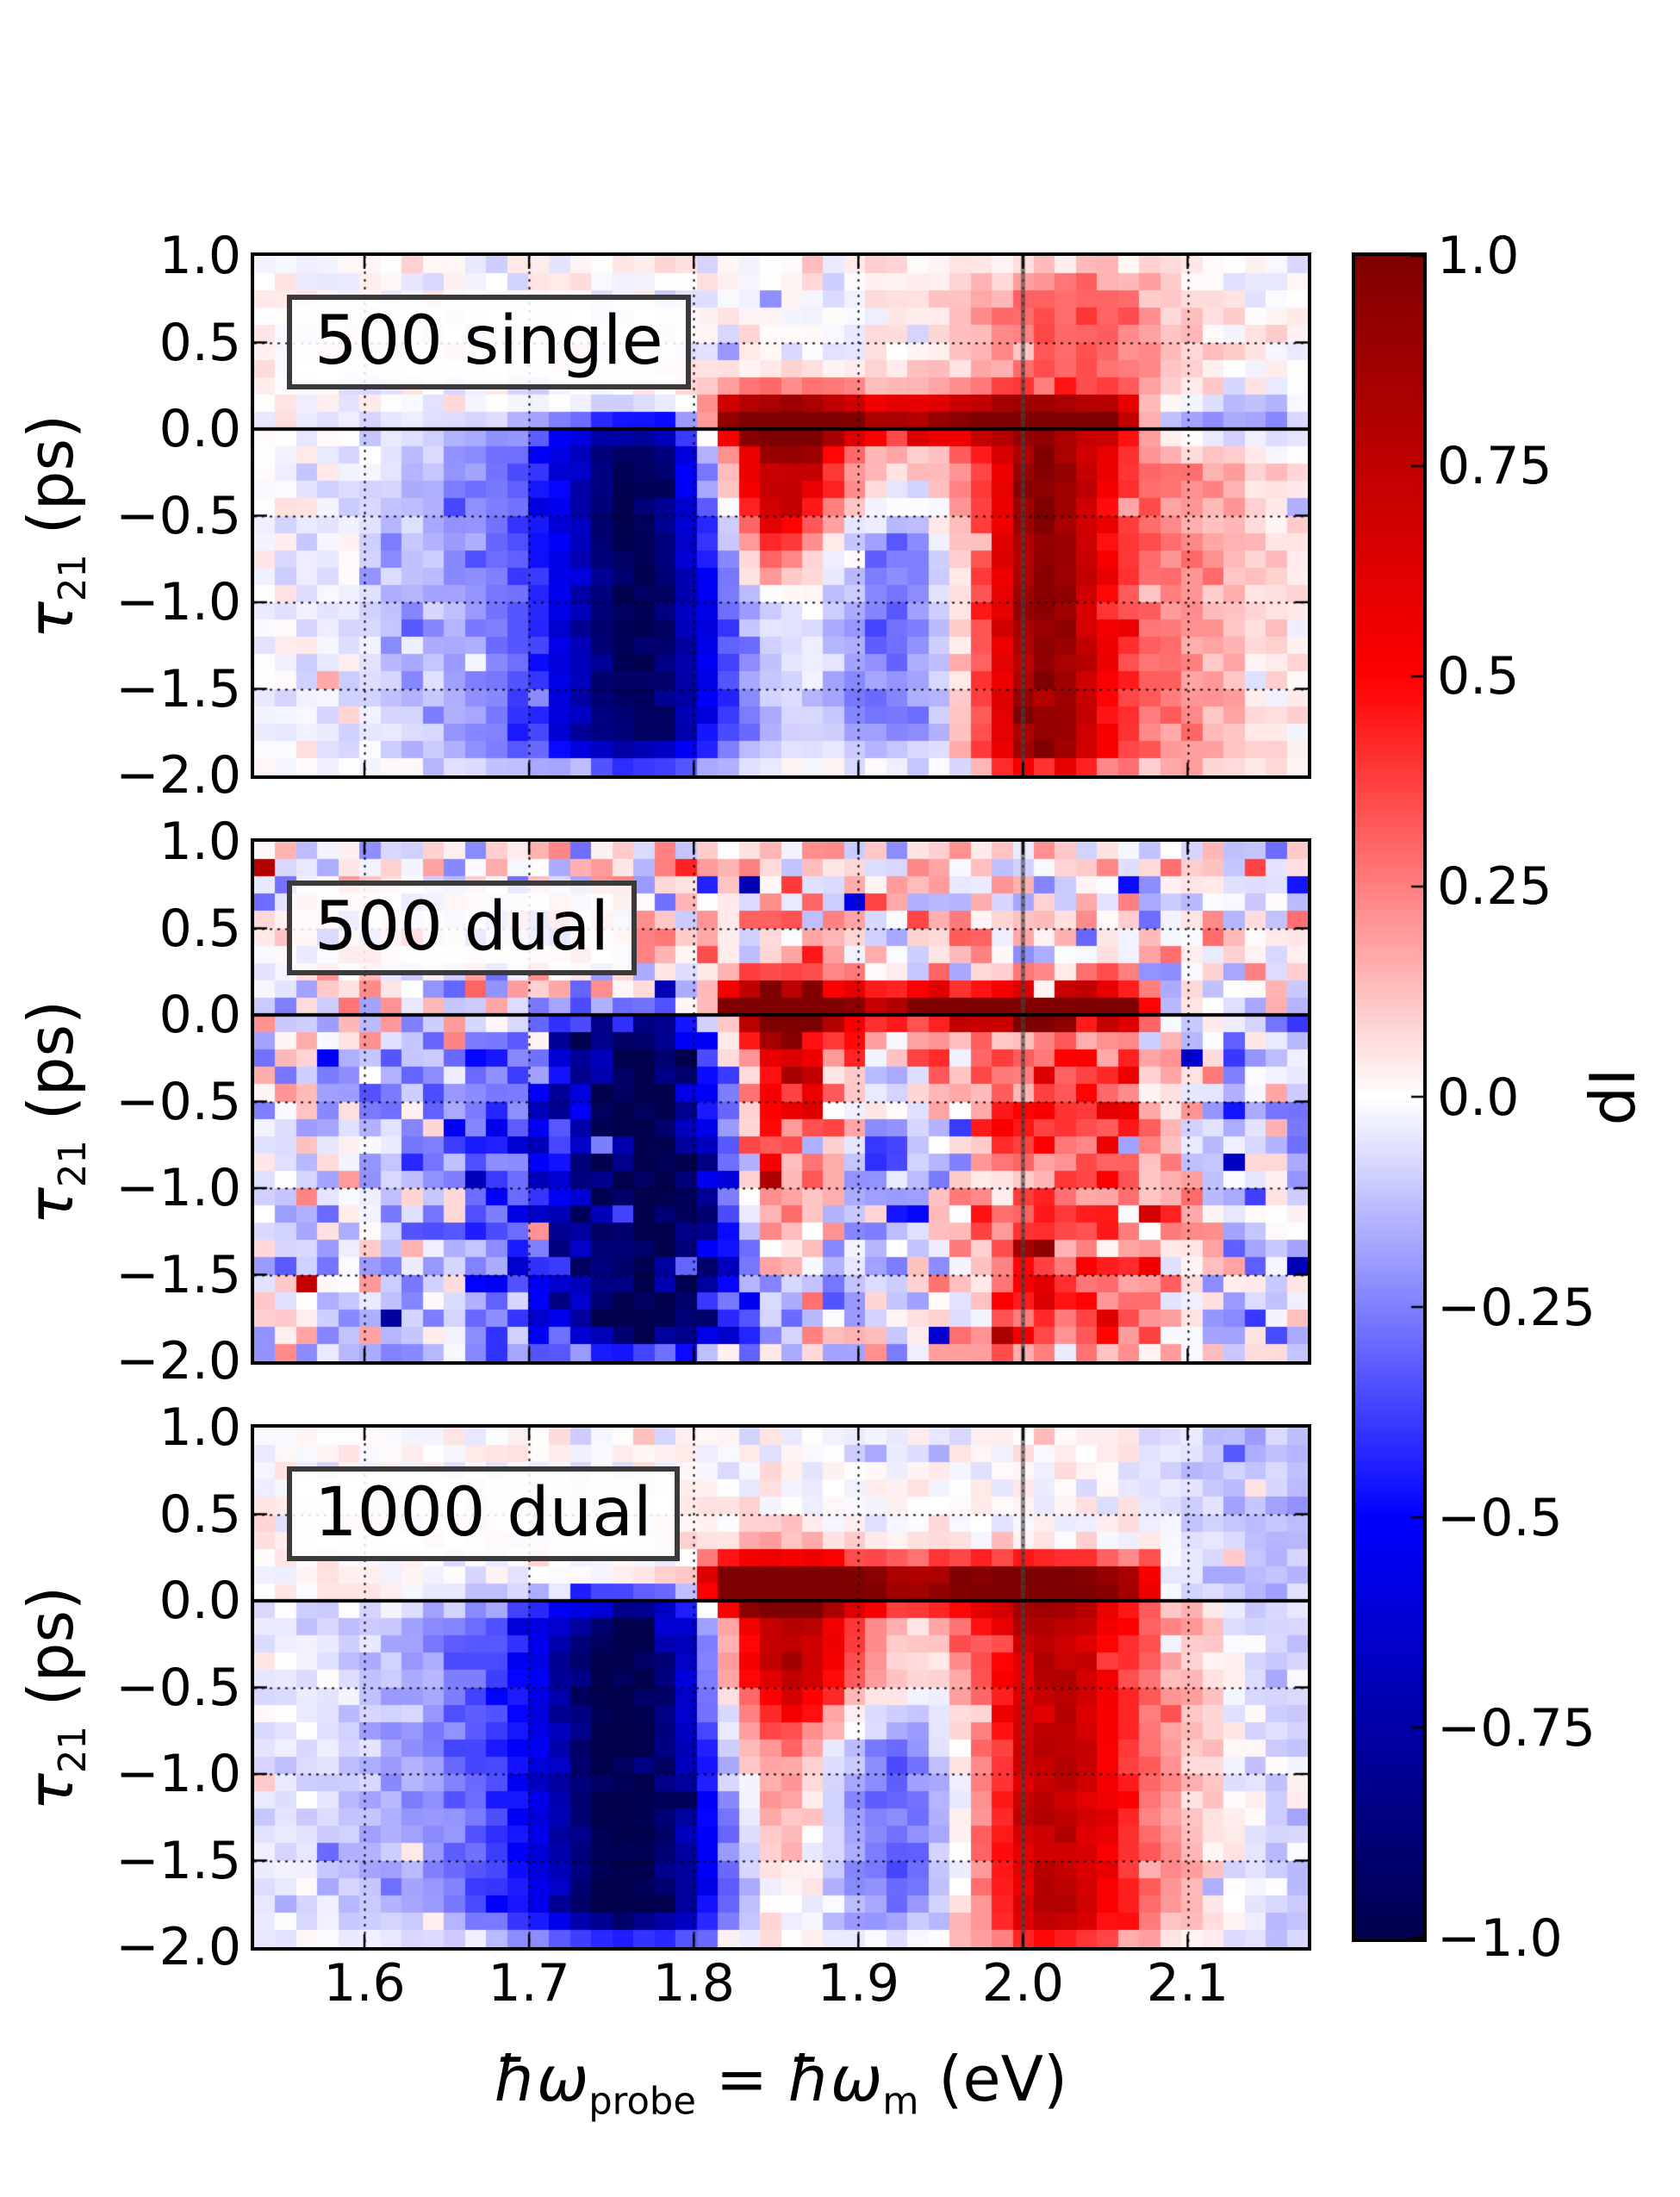  Describe the element at coordinates (1517, 1307) in the screenshot. I see `colorbar-tick-label: −0.25` at that location.